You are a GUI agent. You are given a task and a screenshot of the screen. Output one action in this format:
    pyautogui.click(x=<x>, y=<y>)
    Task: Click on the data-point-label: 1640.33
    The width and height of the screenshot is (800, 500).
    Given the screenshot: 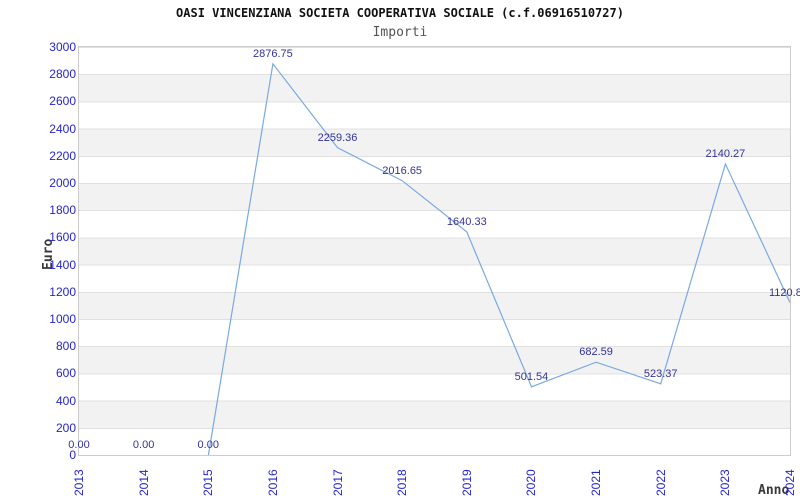 What is the action you would take?
    pyautogui.click(x=466, y=221)
    